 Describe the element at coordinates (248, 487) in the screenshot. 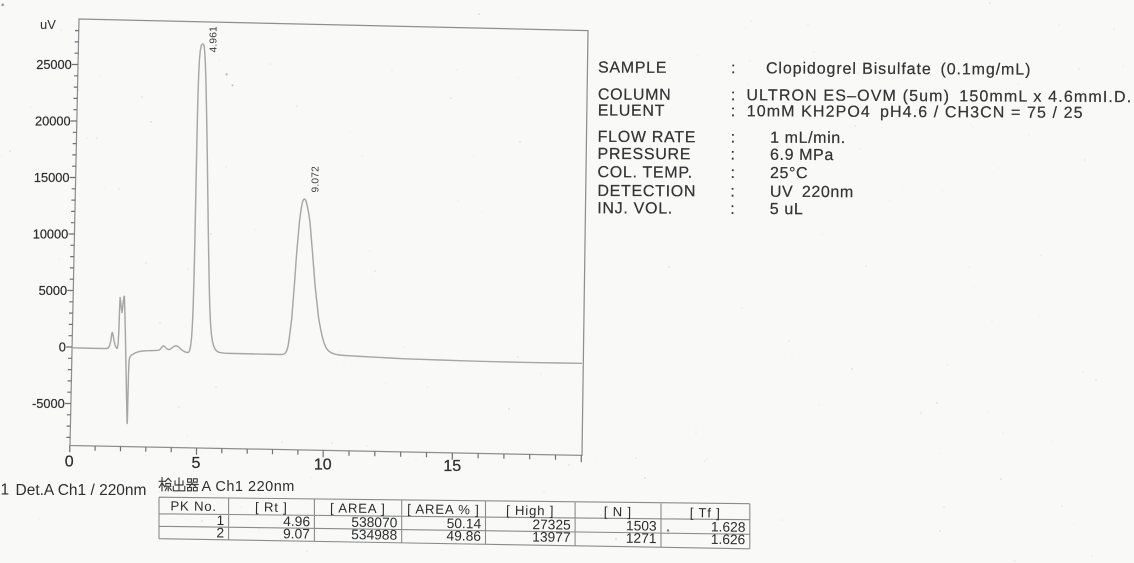

I see `svg-text: A Ch1 220nm` at that location.